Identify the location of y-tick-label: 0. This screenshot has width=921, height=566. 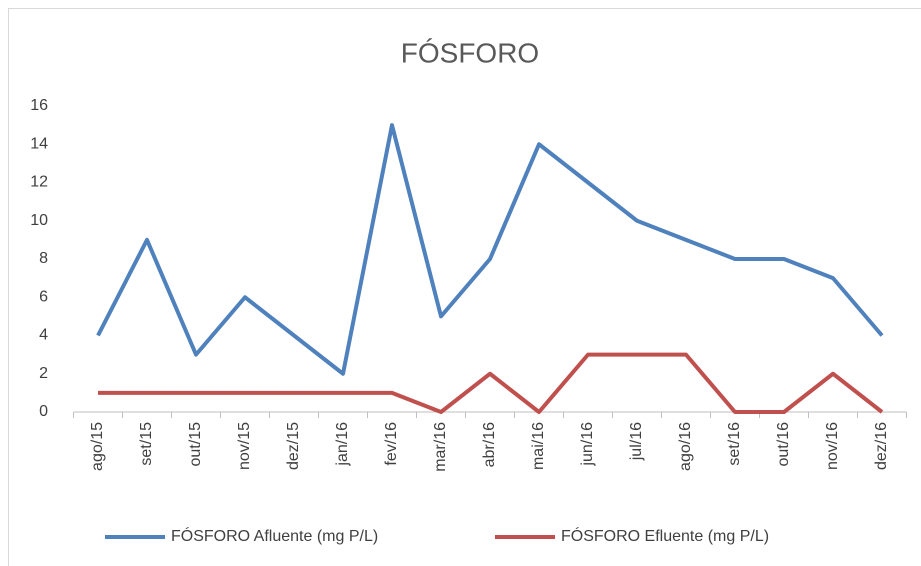
(43, 411).